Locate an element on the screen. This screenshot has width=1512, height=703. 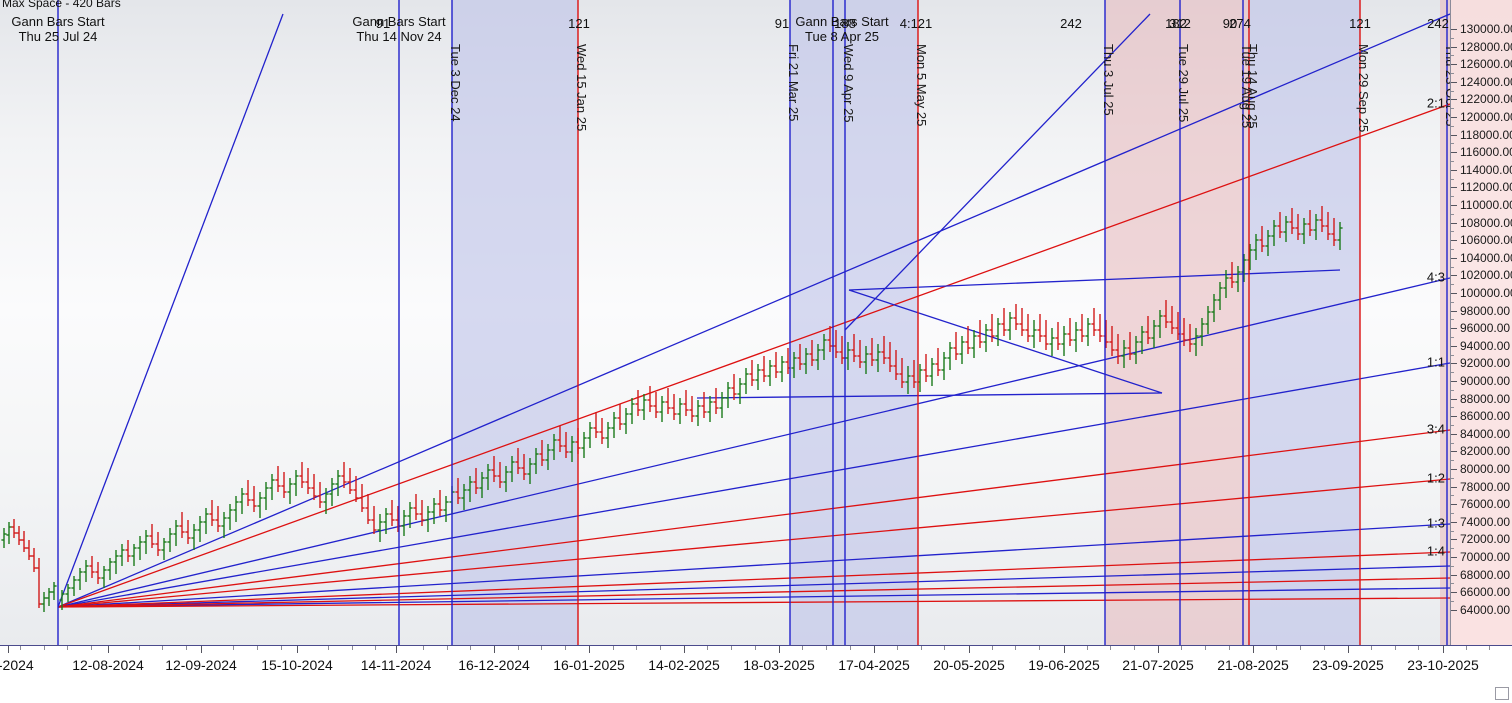
fan-ratio-label: 1:1 is located at coordinates (1435, 362).